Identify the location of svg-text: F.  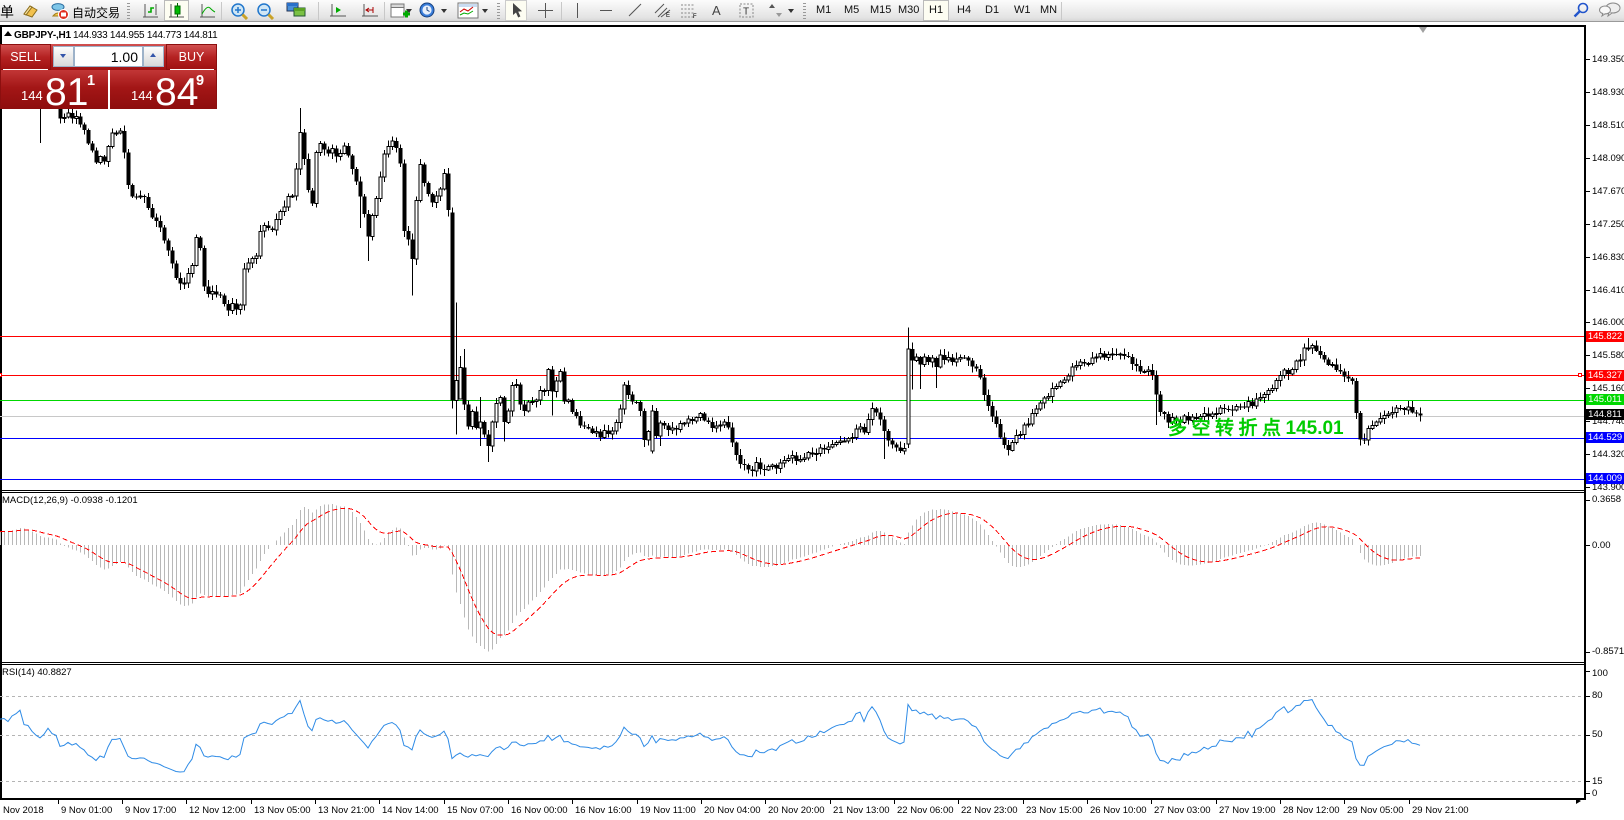
(695, 16).